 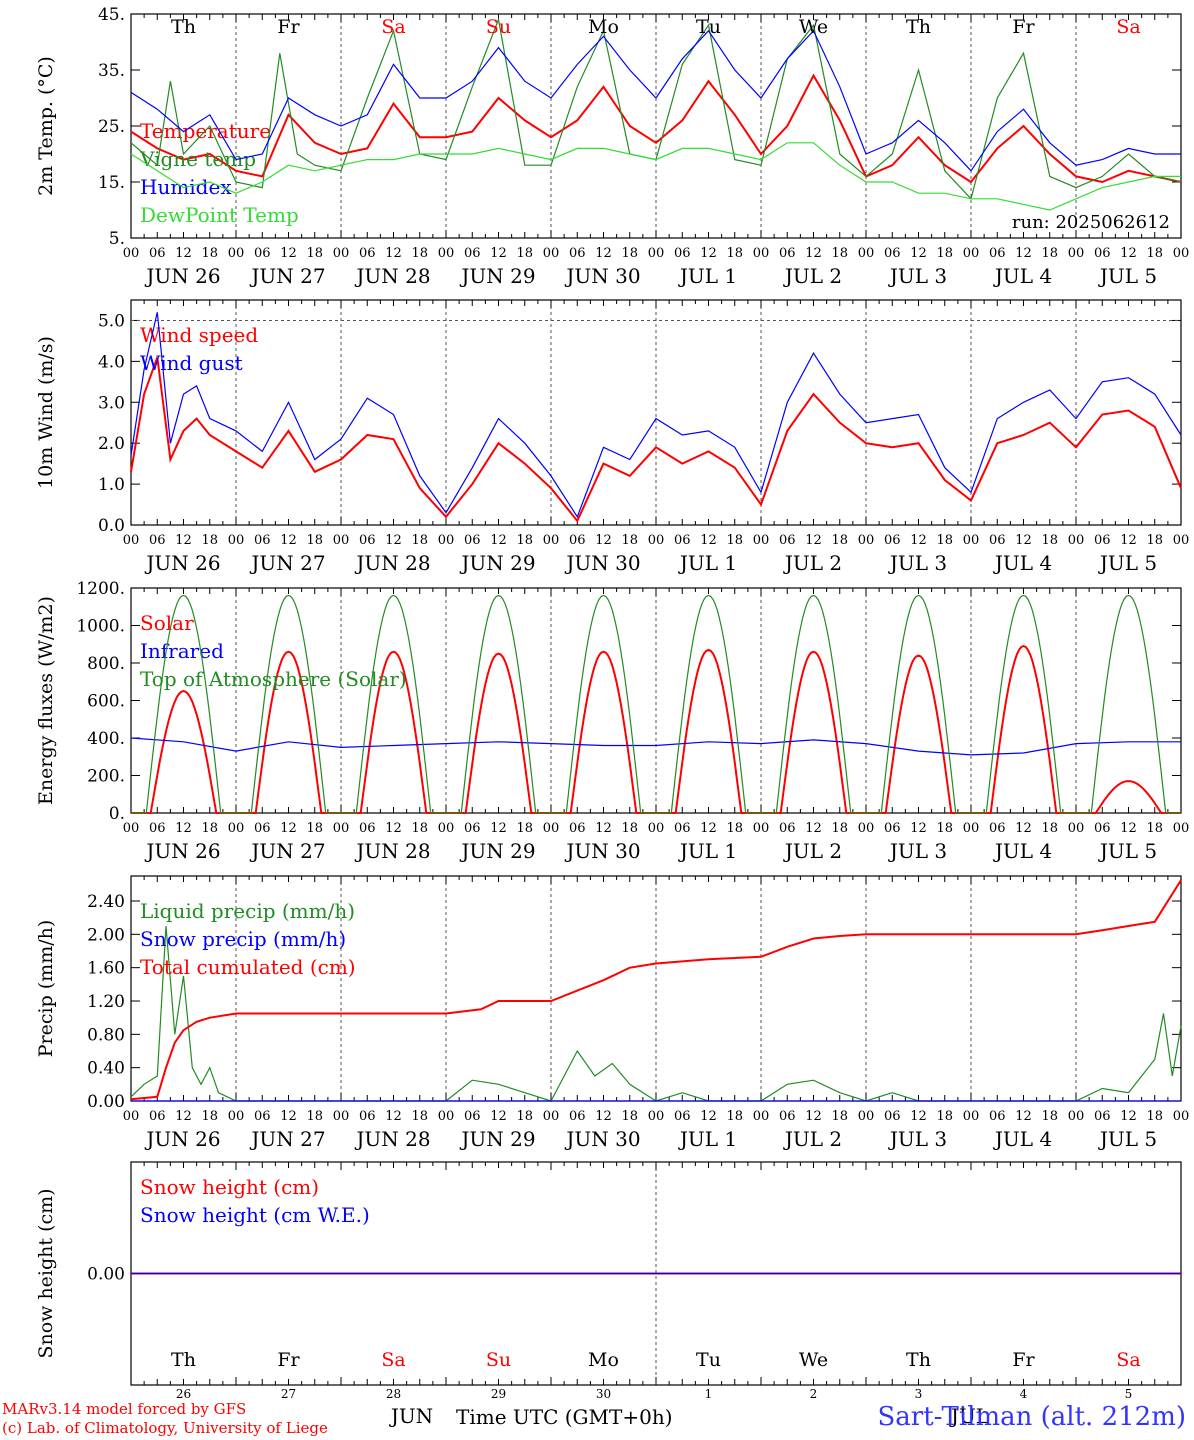 What do you see at coordinates (1129, 1394) in the screenshot?
I see `day-number-label: 5` at bounding box center [1129, 1394].